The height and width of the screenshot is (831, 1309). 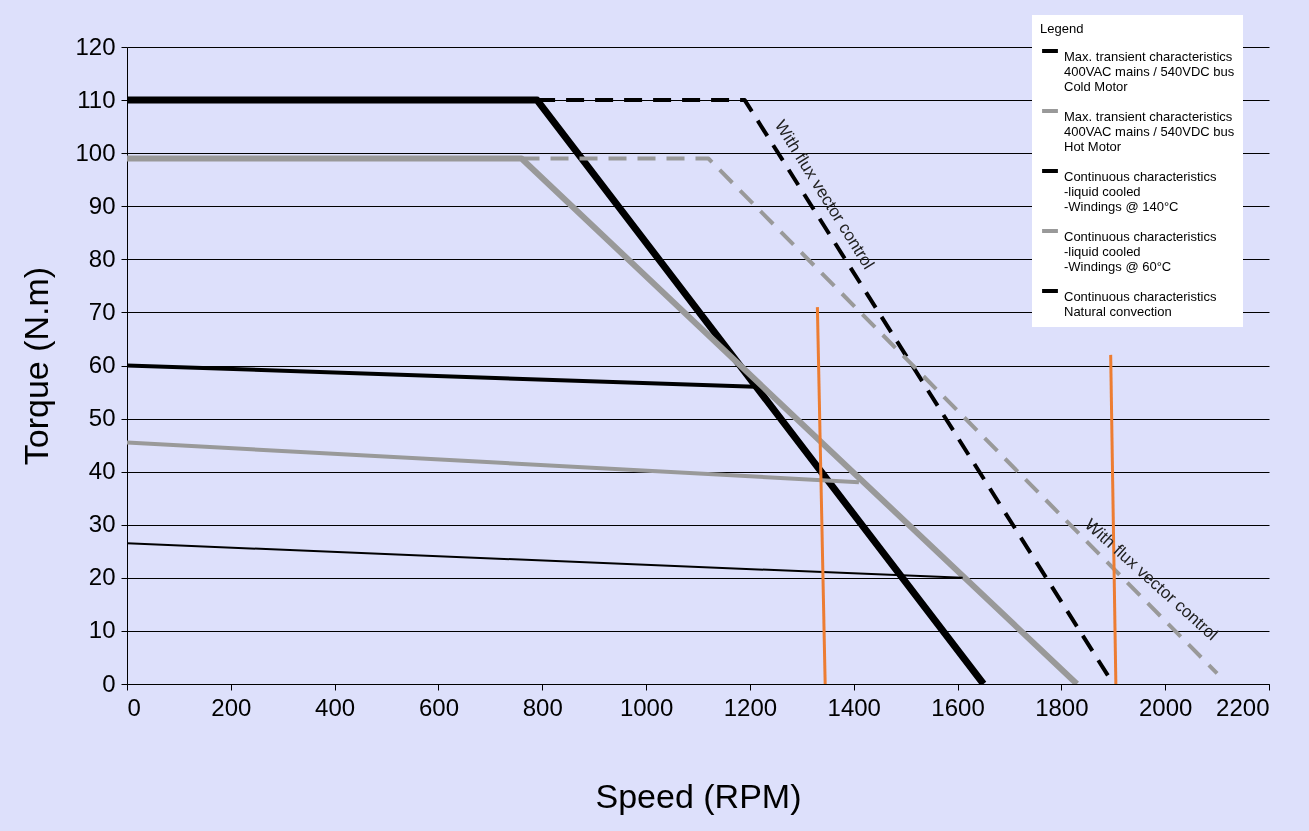 What do you see at coordinates (335, 707) in the screenshot?
I see `x-tick-label: 400` at bounding box center [335, 707].